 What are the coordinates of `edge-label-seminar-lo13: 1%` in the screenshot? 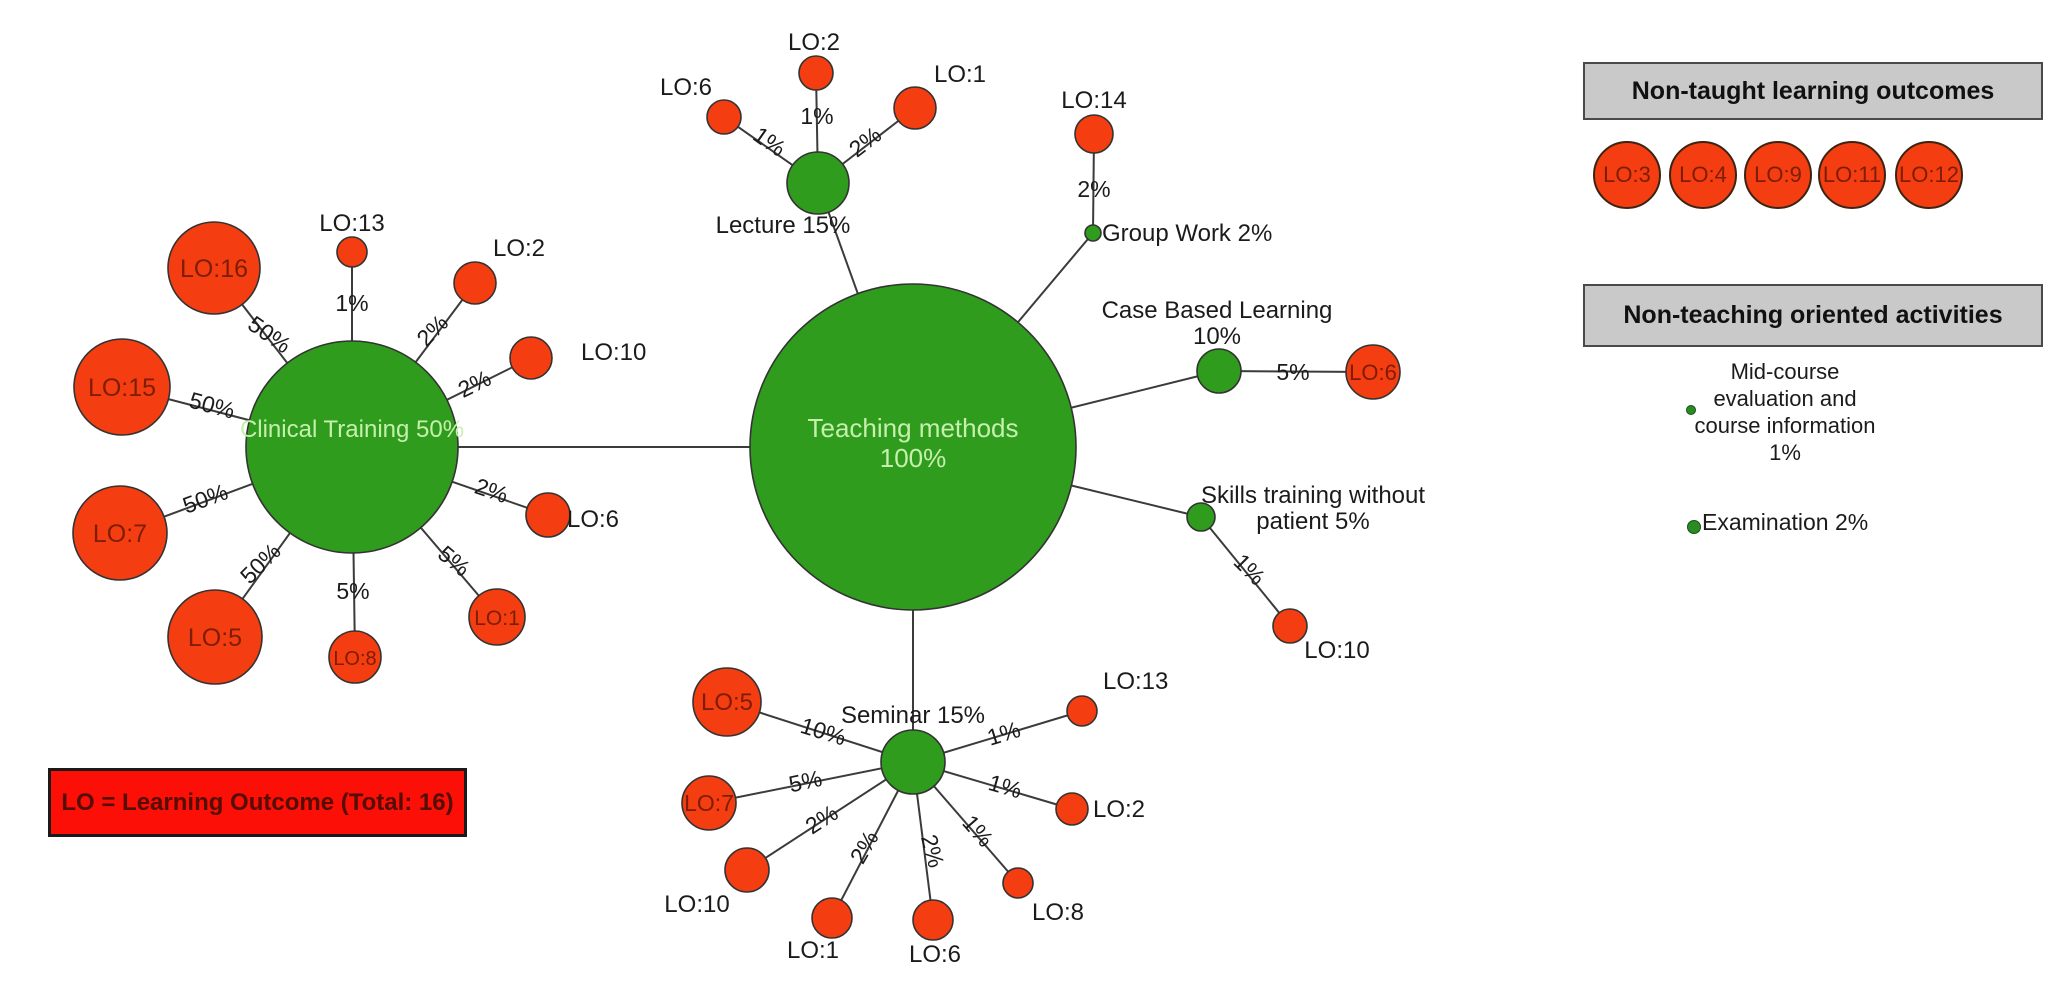 It's located at (1003, 733).